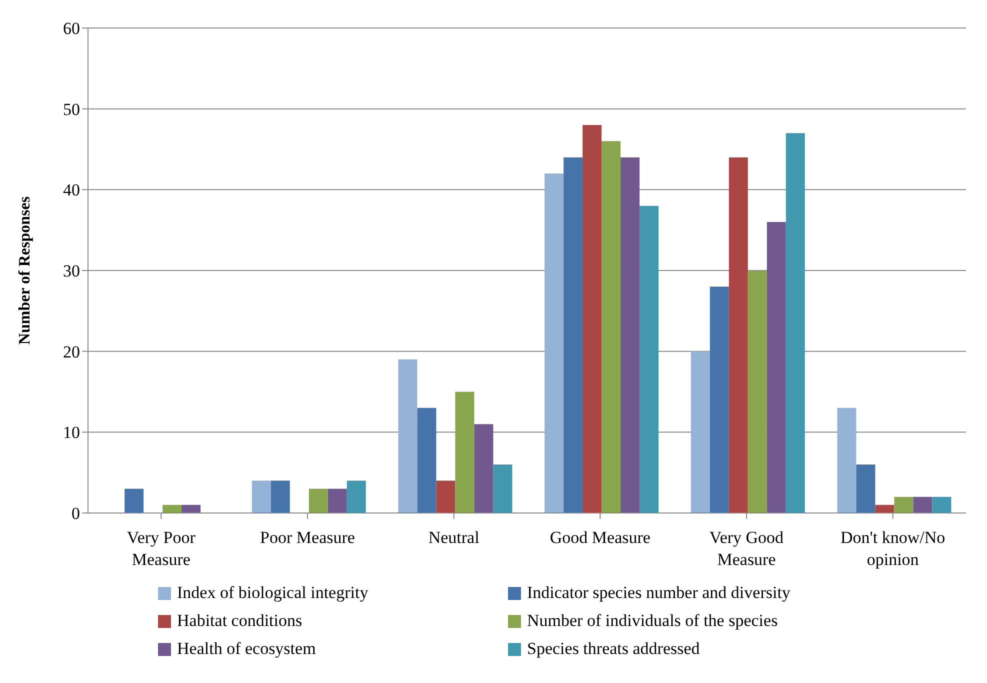  What do you see at coordinates (272, 593) in the screenshot?
I see `legend-label: Index of biological integrity` at bounding box center [272, 593].